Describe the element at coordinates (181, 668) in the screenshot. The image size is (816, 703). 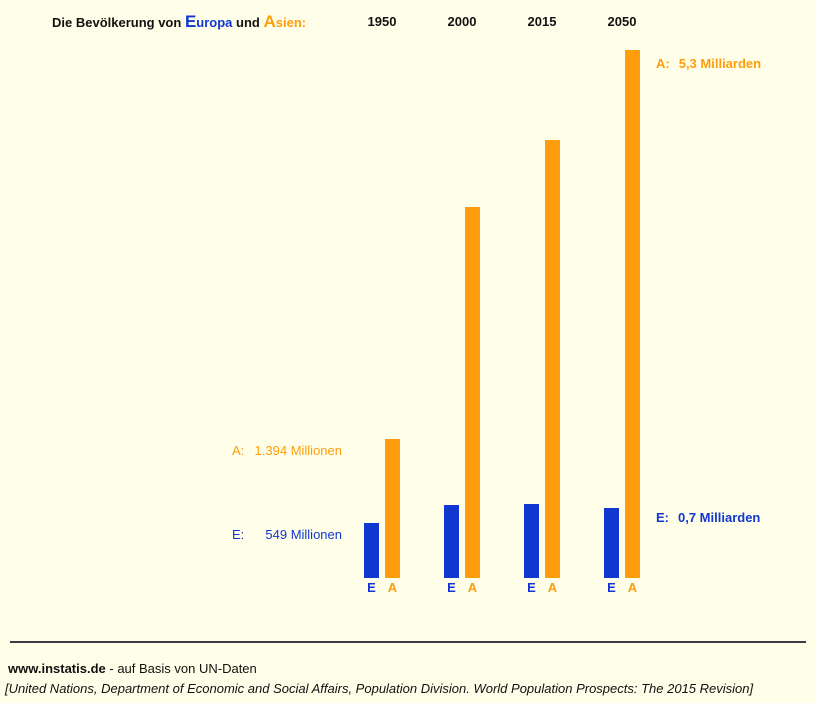
I see `footer-source-suffix: - auf Basis von UN-Daten` at that location.